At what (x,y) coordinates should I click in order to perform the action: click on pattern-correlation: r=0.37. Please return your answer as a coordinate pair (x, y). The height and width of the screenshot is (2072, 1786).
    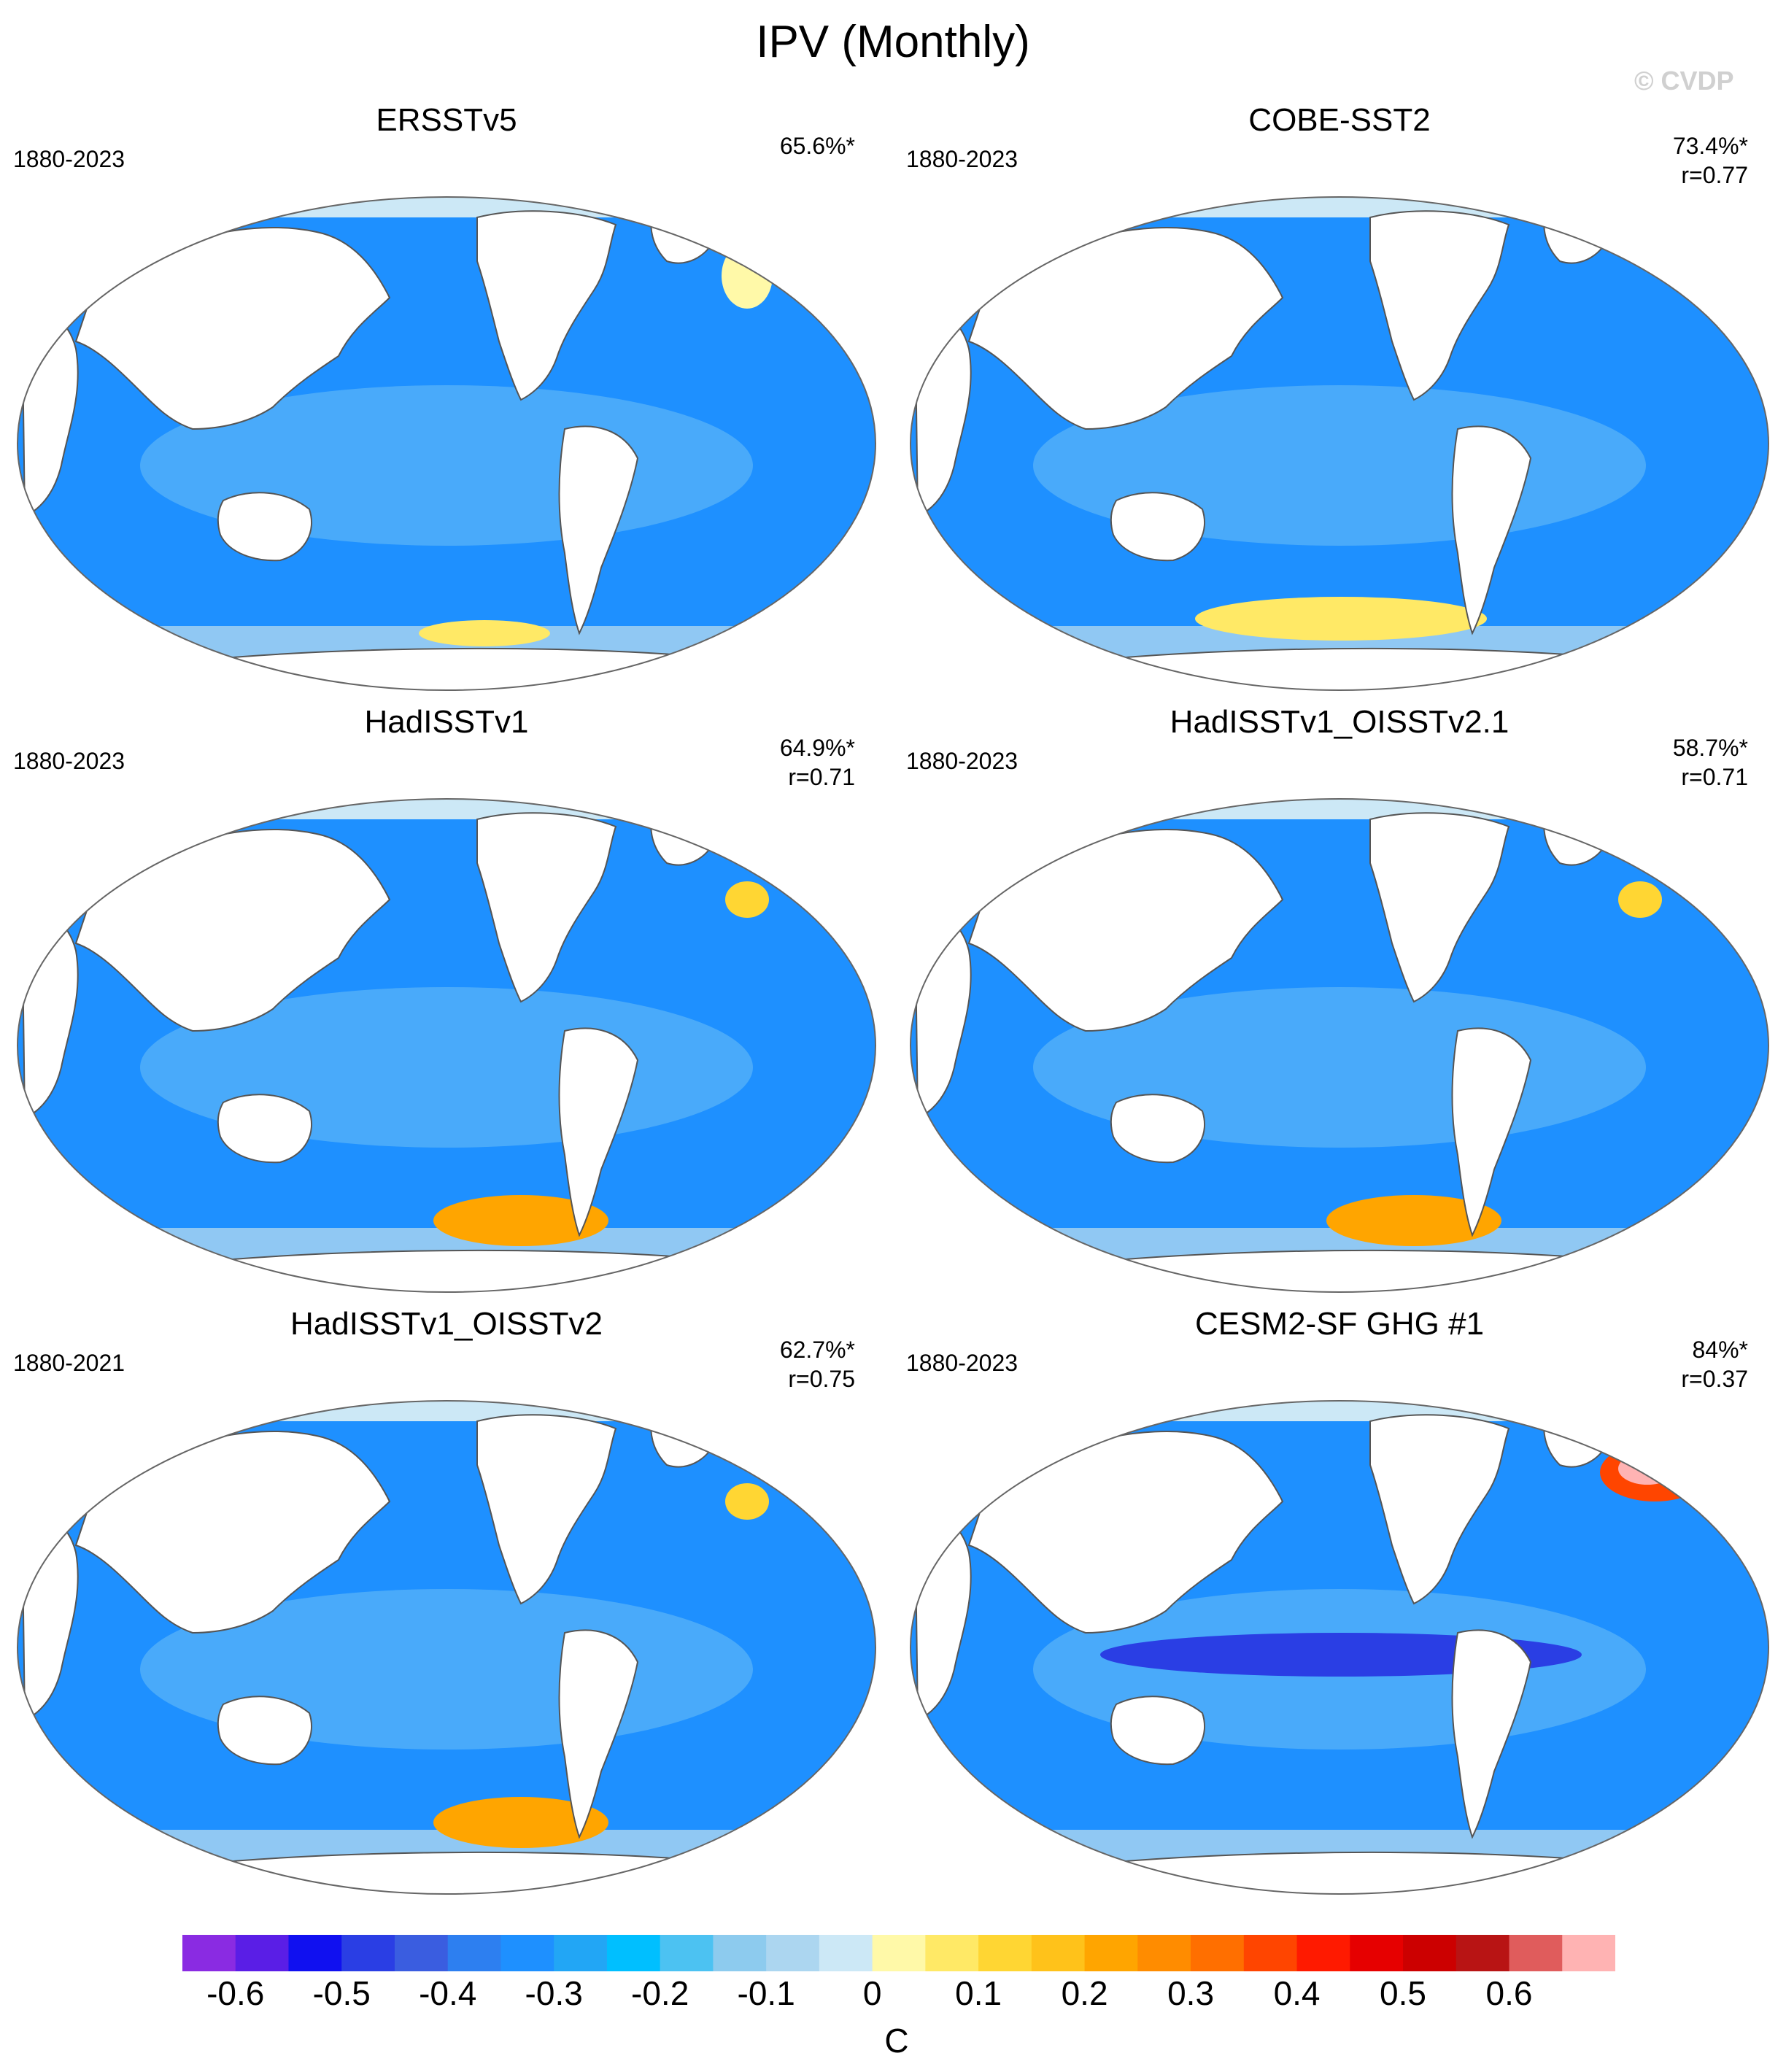
    Looking at the image, I should click on (1714, 1379).